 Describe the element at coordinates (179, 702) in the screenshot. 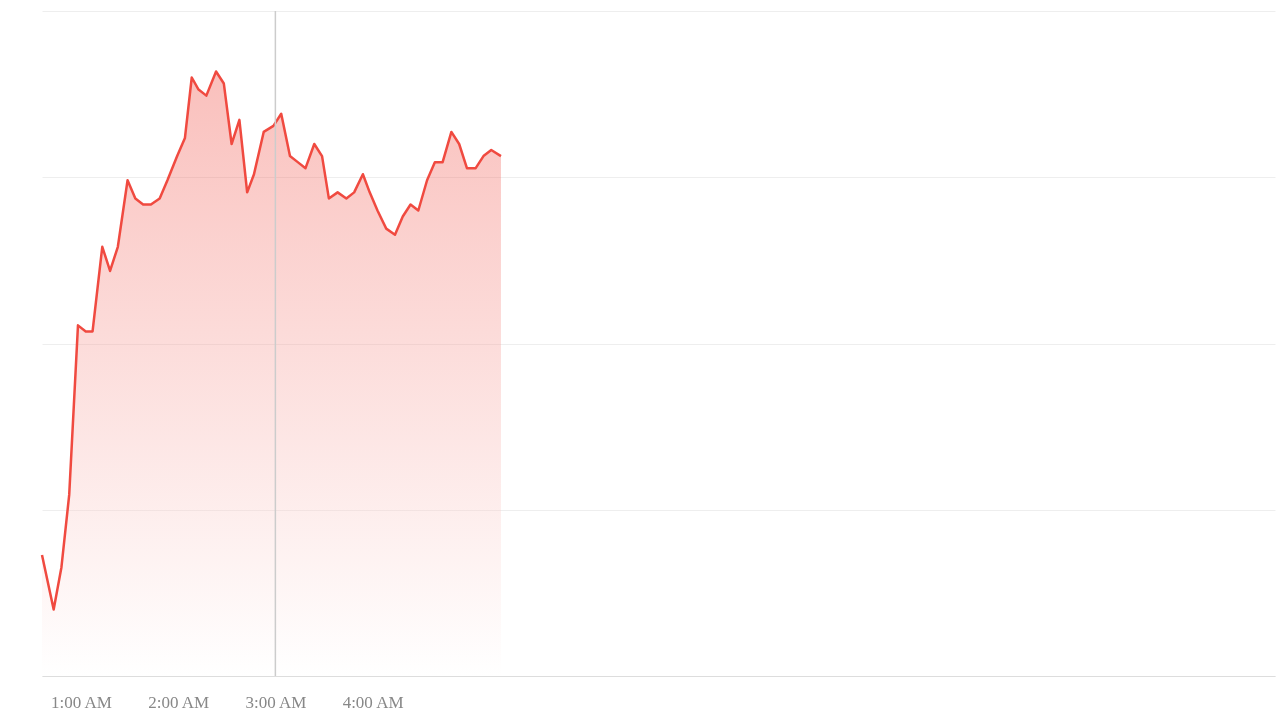

I see `x-tick-label: 2:00 AM` at that location.